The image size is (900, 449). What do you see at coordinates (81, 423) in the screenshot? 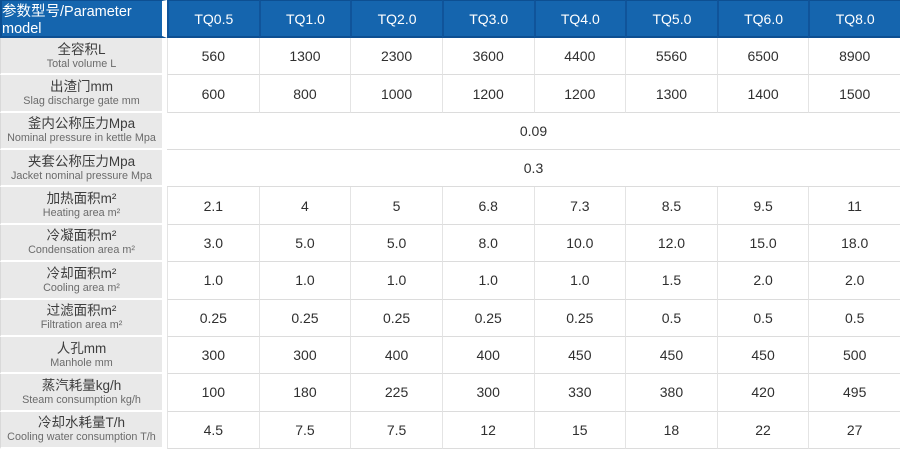
I see `row-label-zh: 冷却水耗量T/h` at bounding box center [81, 423].